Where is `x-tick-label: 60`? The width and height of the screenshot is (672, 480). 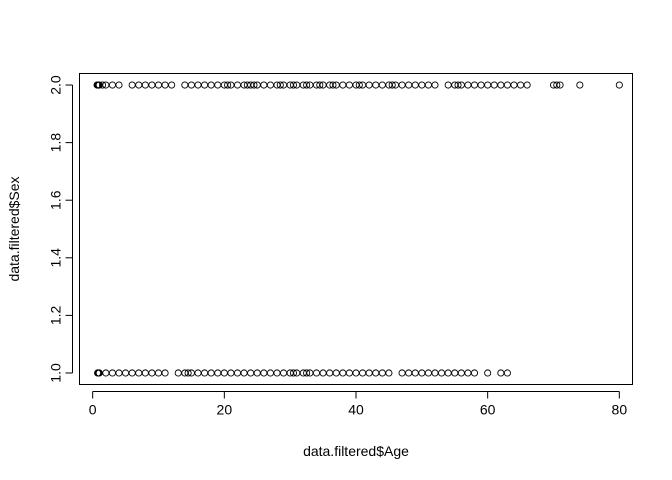 x-tick-label: 60 is located at coordinates (488, 410).